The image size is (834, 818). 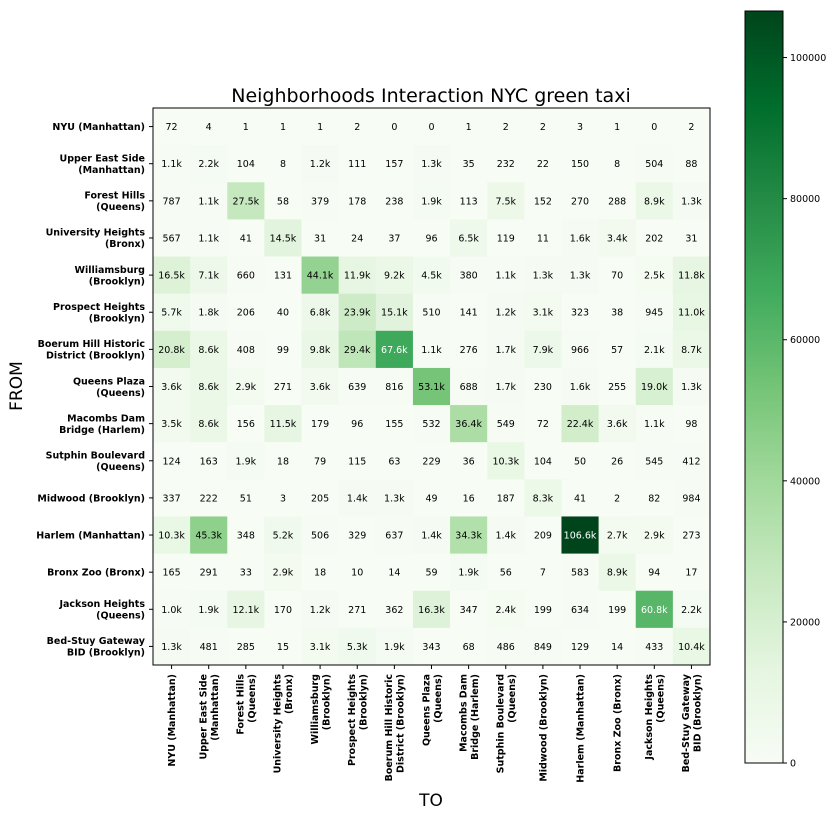 What do you see at coordinates (469, 201) in the screenshot?
I see `cell-value-label: 113` at bounding box center [469, 201].